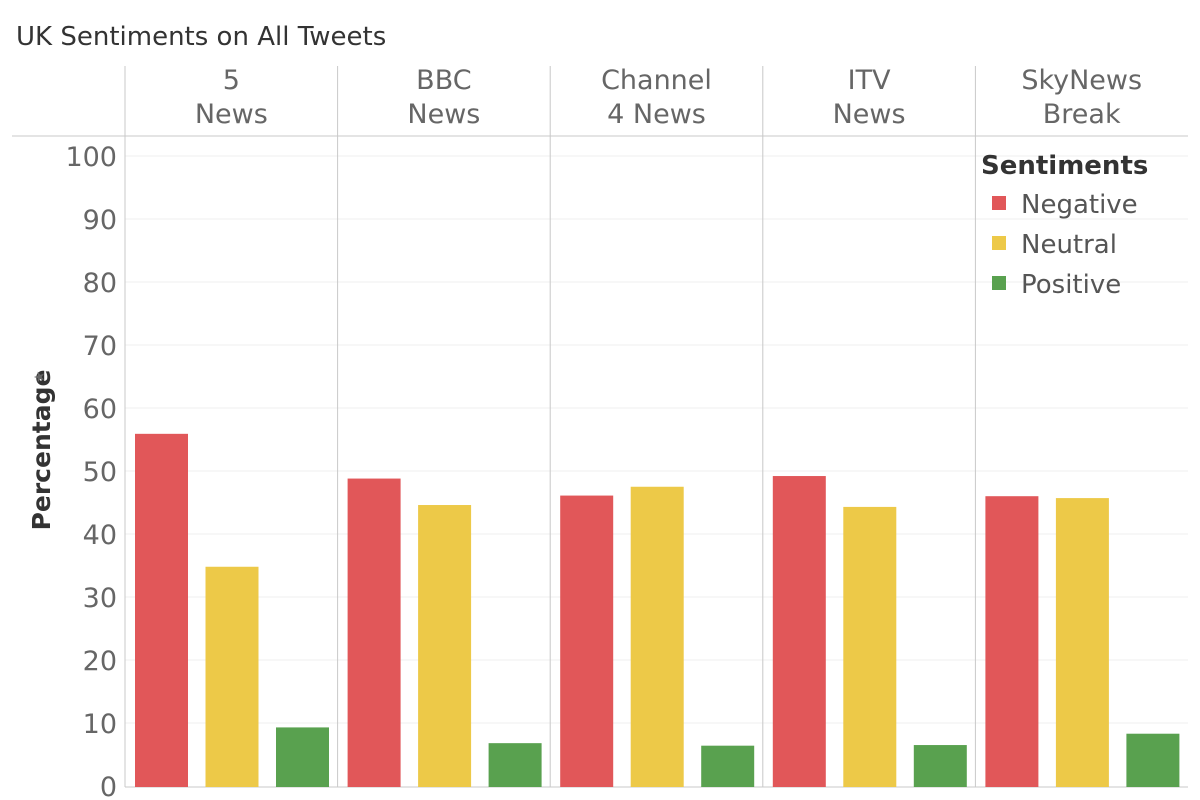 This screenshot has width=1200, height=800. What do you see at coordinates (1082, 114) in the screenshot?
I see `category-header: Break` at bounding box center [1082, 114].